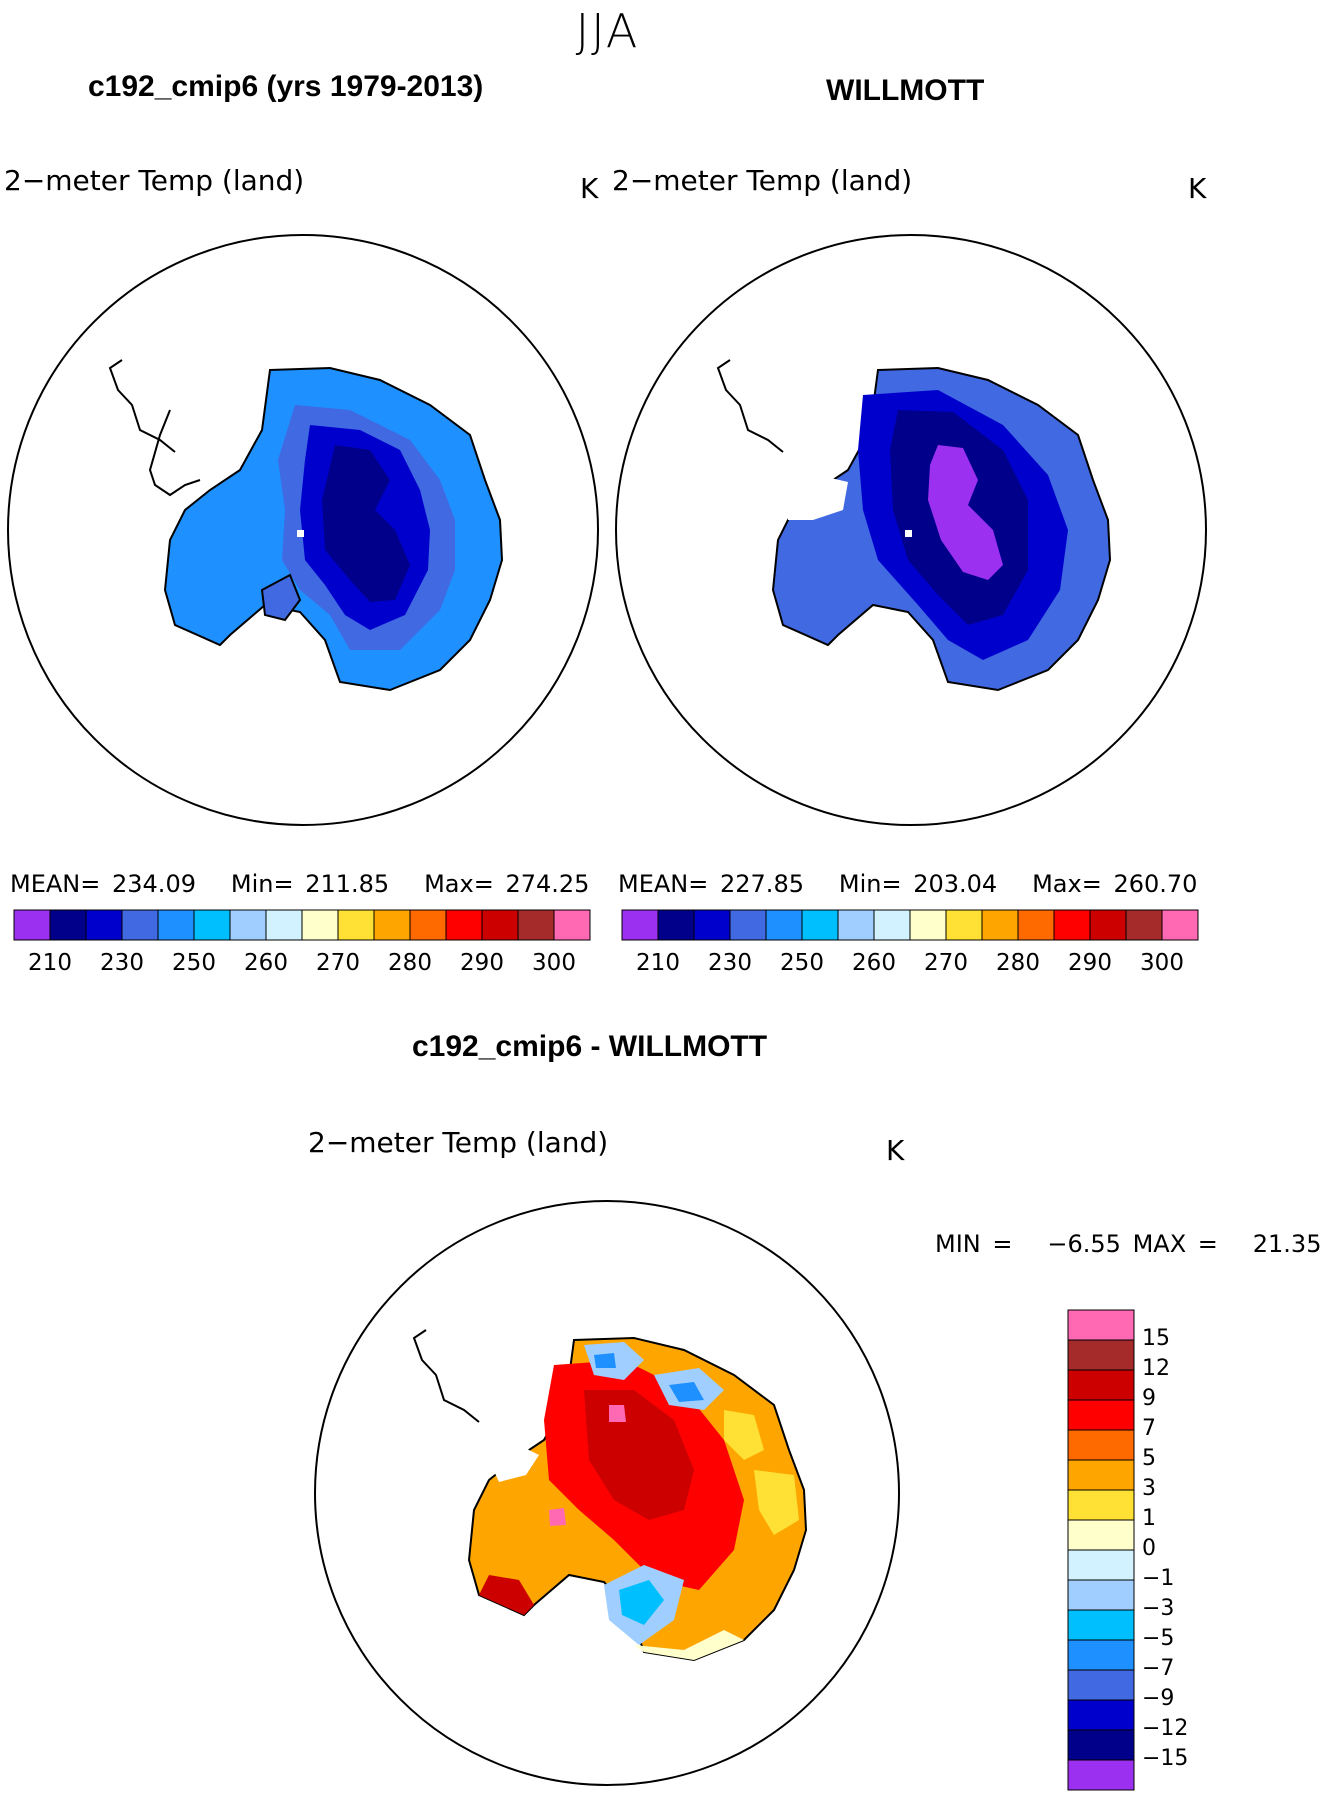 This screenshot has height=1800, width=1324. I want to click on colorbar-willmott-tick-label: 250, so click(802, 963).